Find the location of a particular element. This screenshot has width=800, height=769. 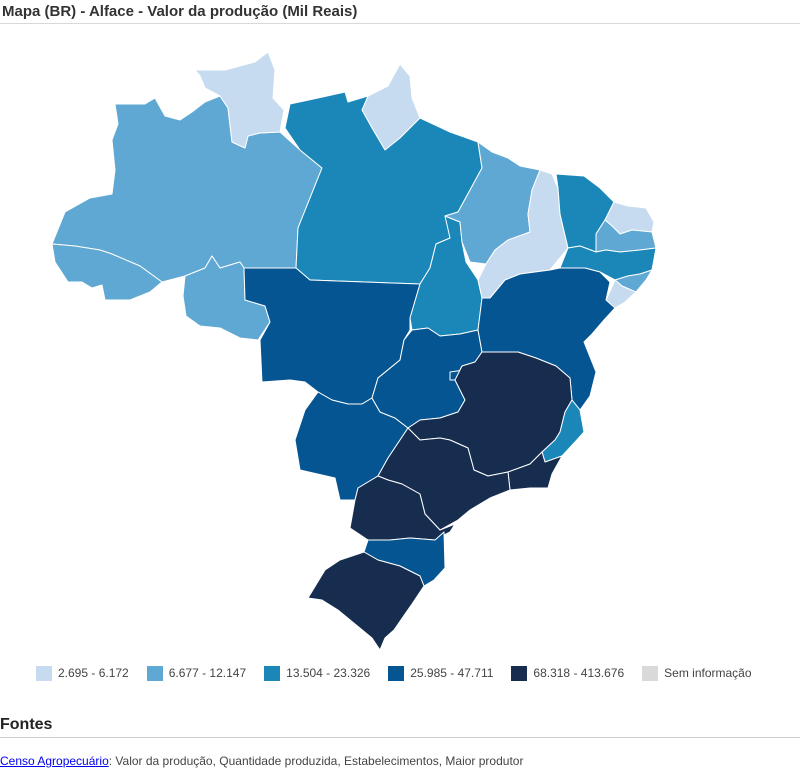

legend-item-2: 6.677 - 12.147 is located at coordinates (196, 673).